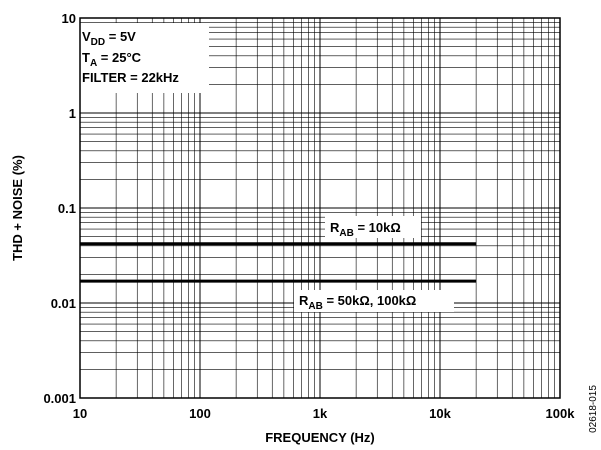  I want to click on figure-id: 02618-015, so click(593, 409).